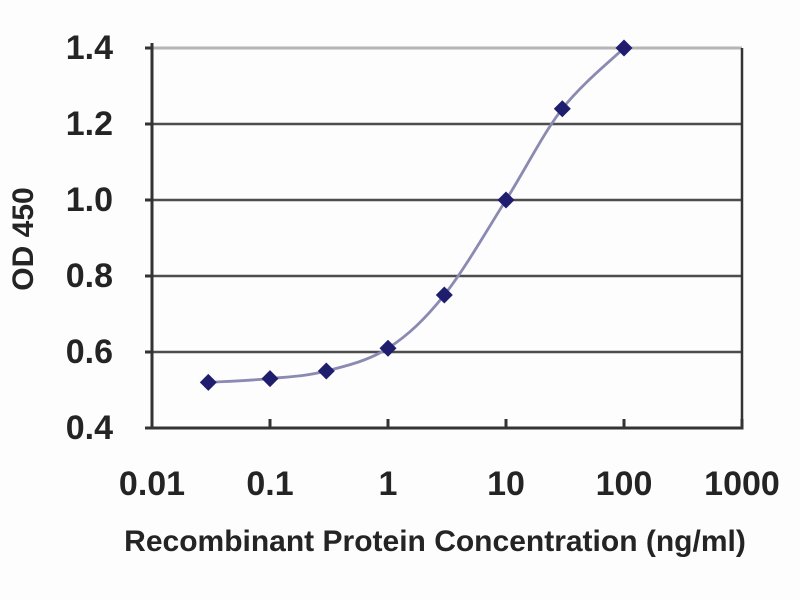 The width and height of the screenshot is (800, 600). Describe the element at coordinates (506, 484) in the screenshot. I see `x-tick-label: 10` at that location.